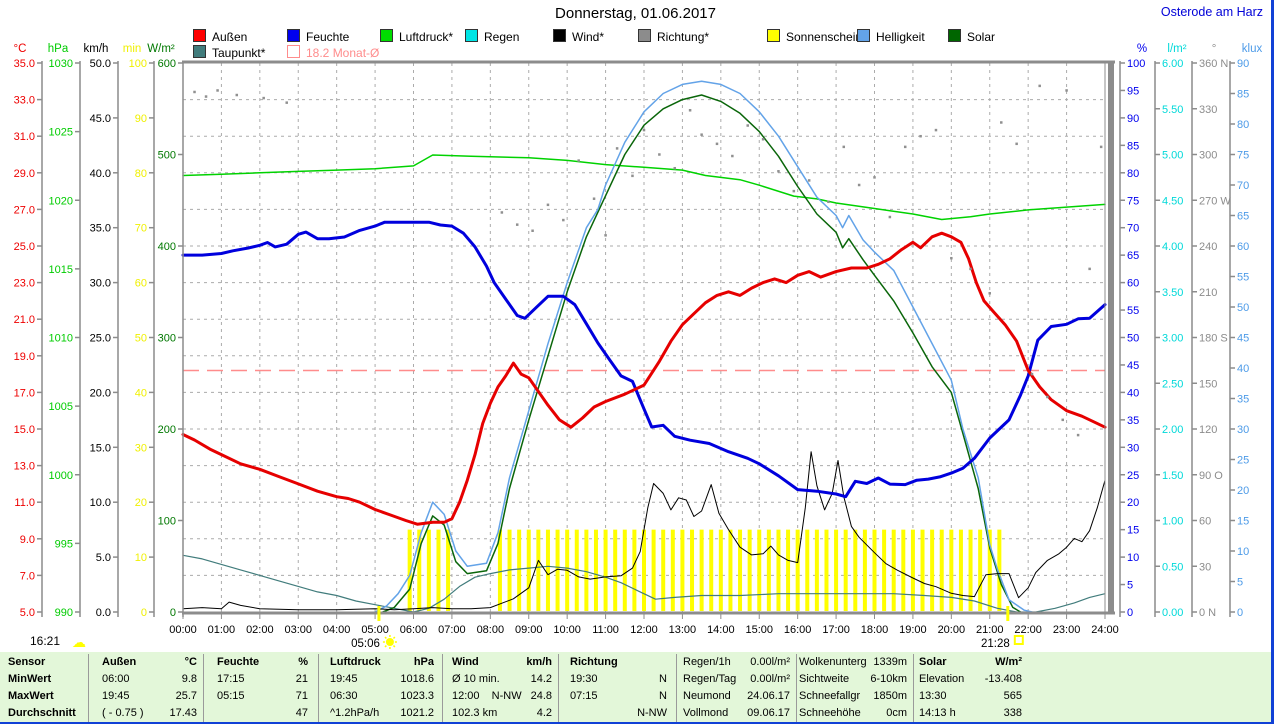 The height and width of the screenshot is (724, 1274). Describe the element at coordinates (1018, 640) in the screenshot. I see `sunset-square-icon` at that location.